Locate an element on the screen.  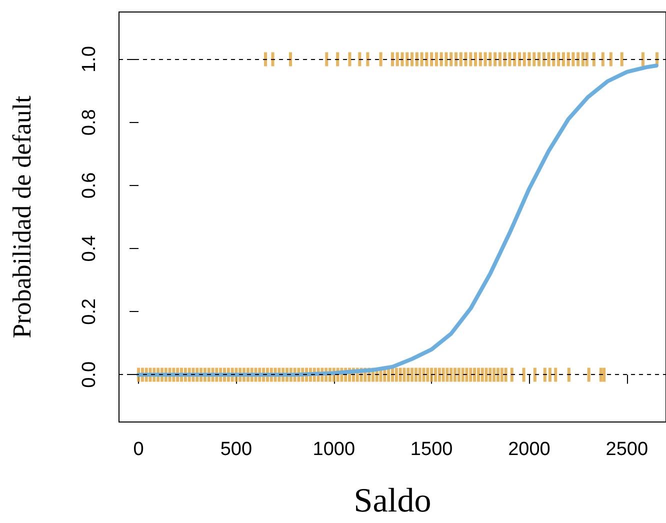
y-tick-label: 0.0 is located at coordinates (89, 374).